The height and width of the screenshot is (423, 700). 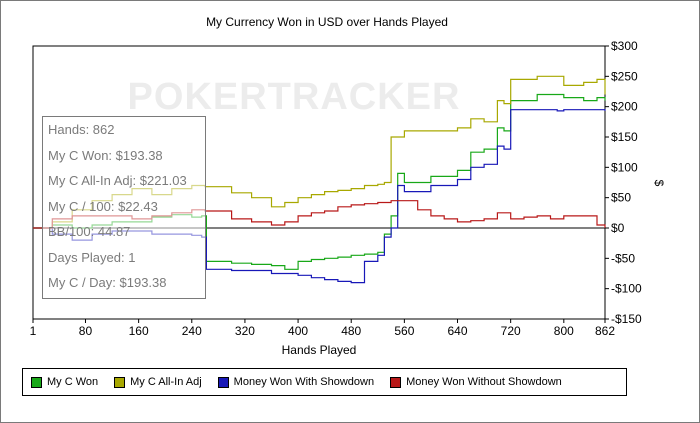 What do you see at coordinates (605, 331) in the screenshot?
I see `x-tick-label: 862` at bounding box center [605, 331].